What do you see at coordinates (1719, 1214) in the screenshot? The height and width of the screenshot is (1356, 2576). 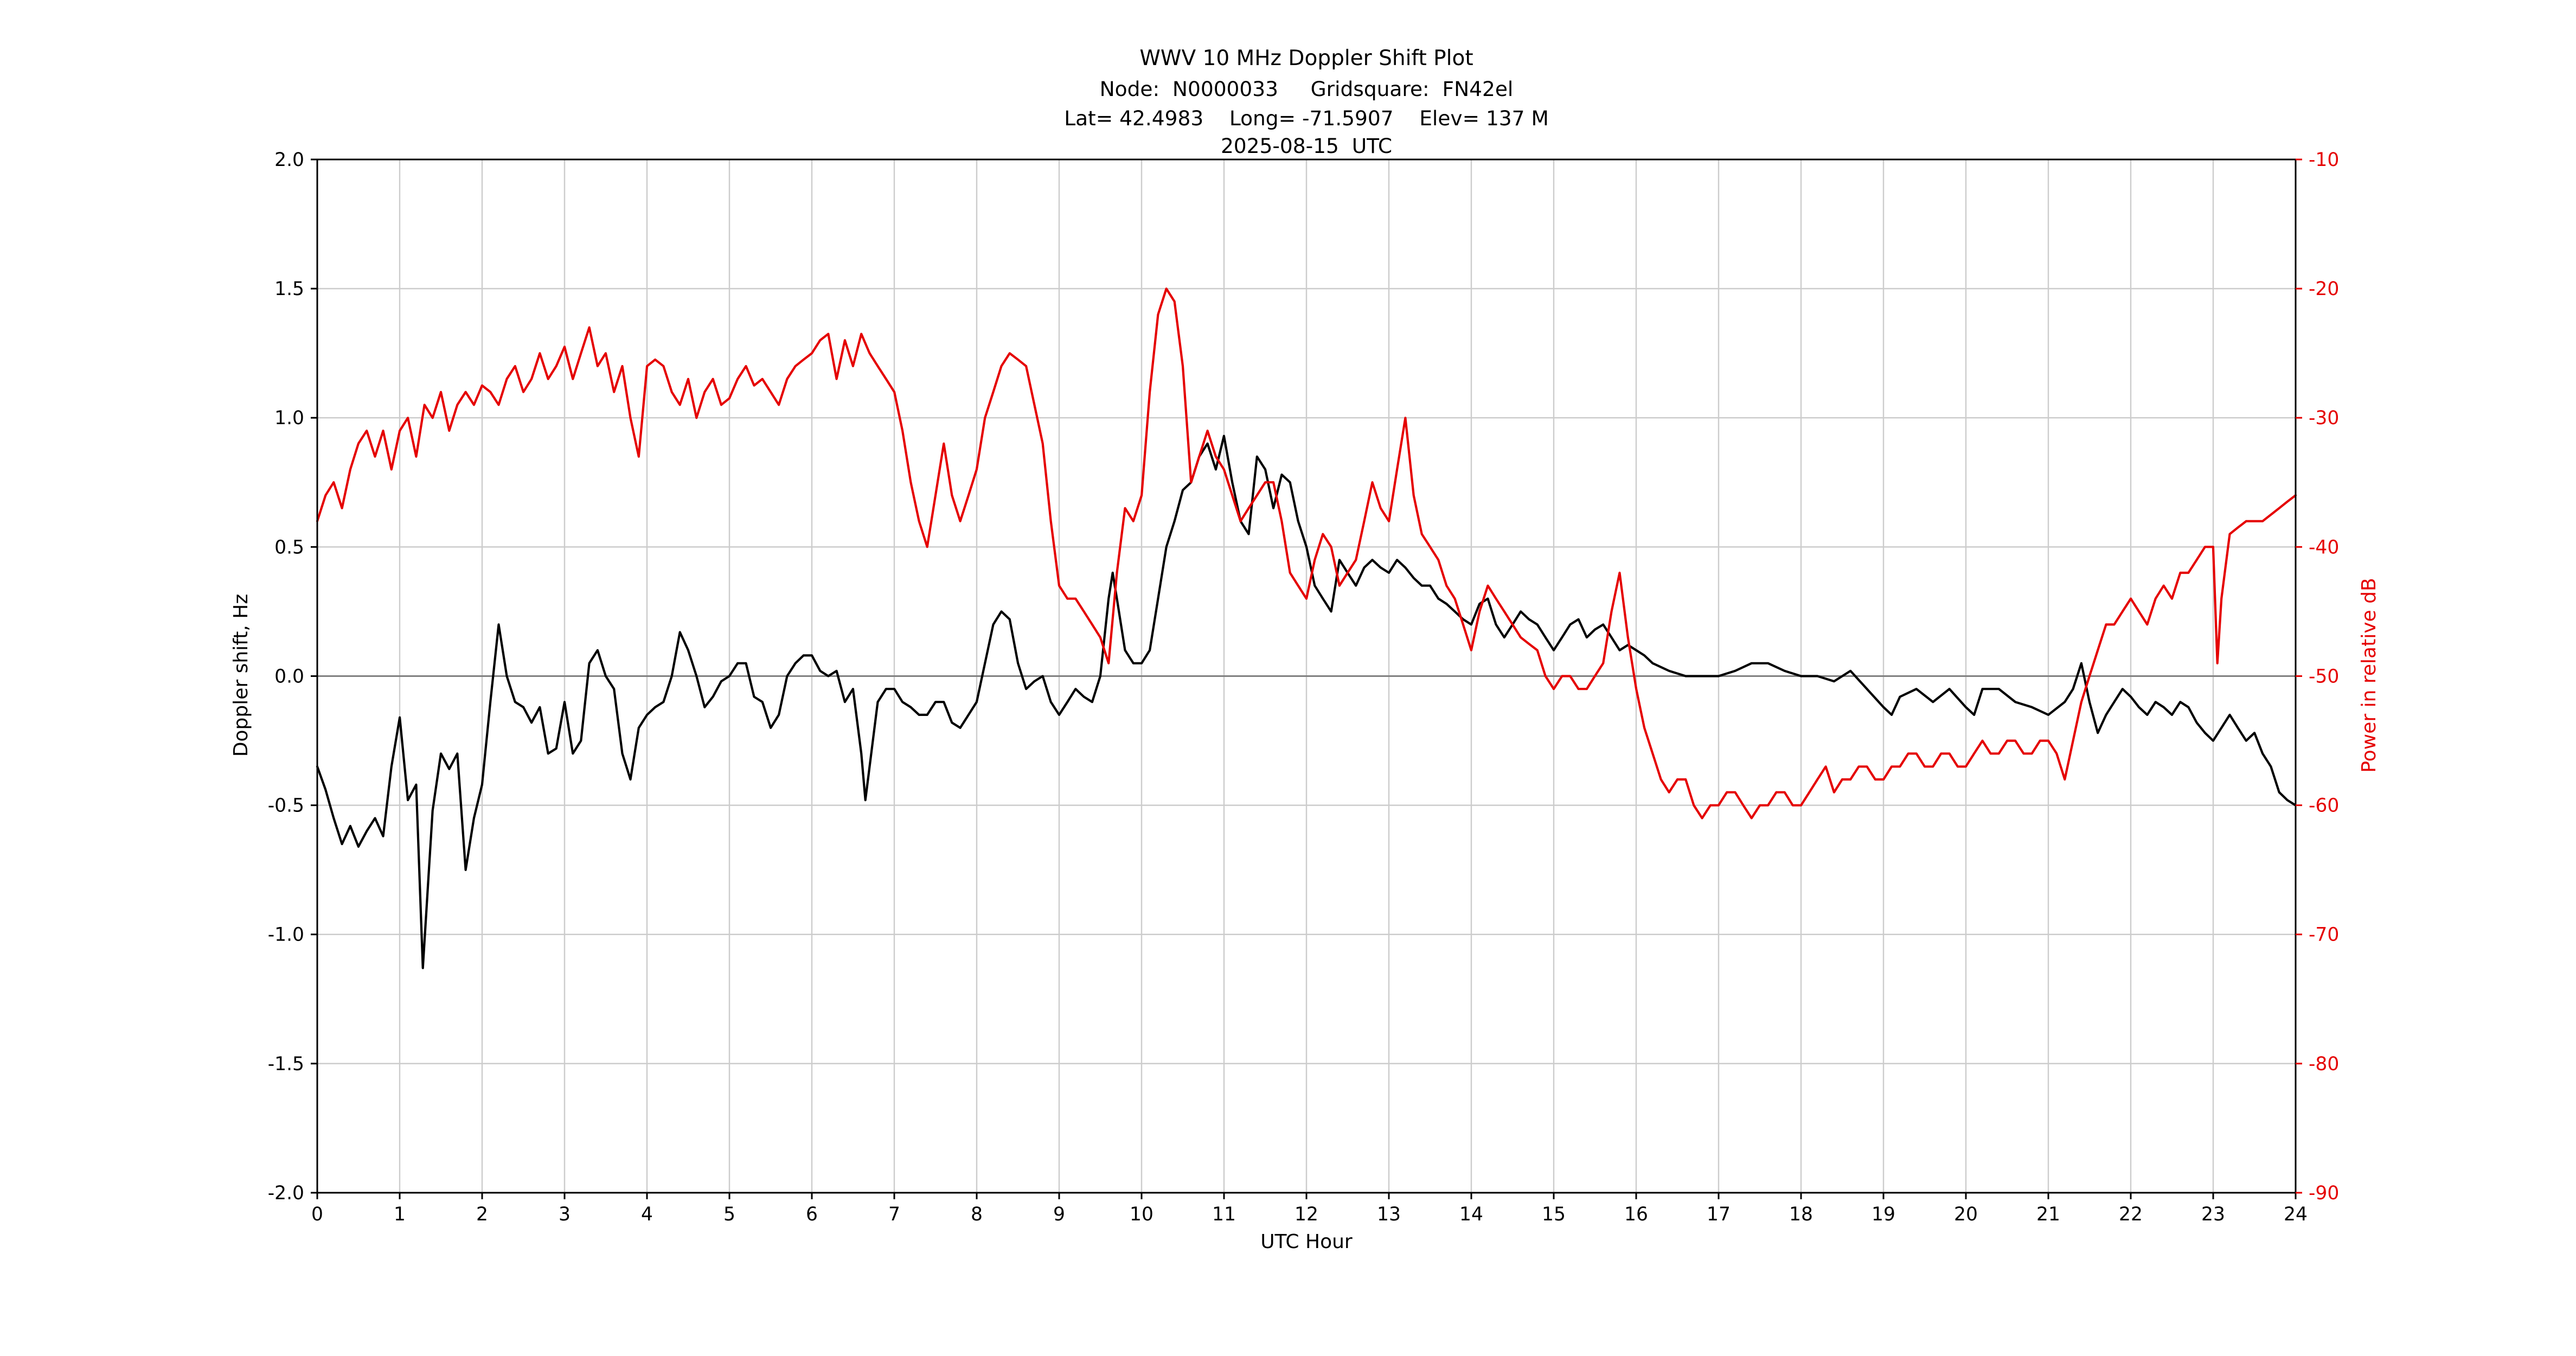 I see `x-tick-label: 17` at bounding box center [1719, 1214].